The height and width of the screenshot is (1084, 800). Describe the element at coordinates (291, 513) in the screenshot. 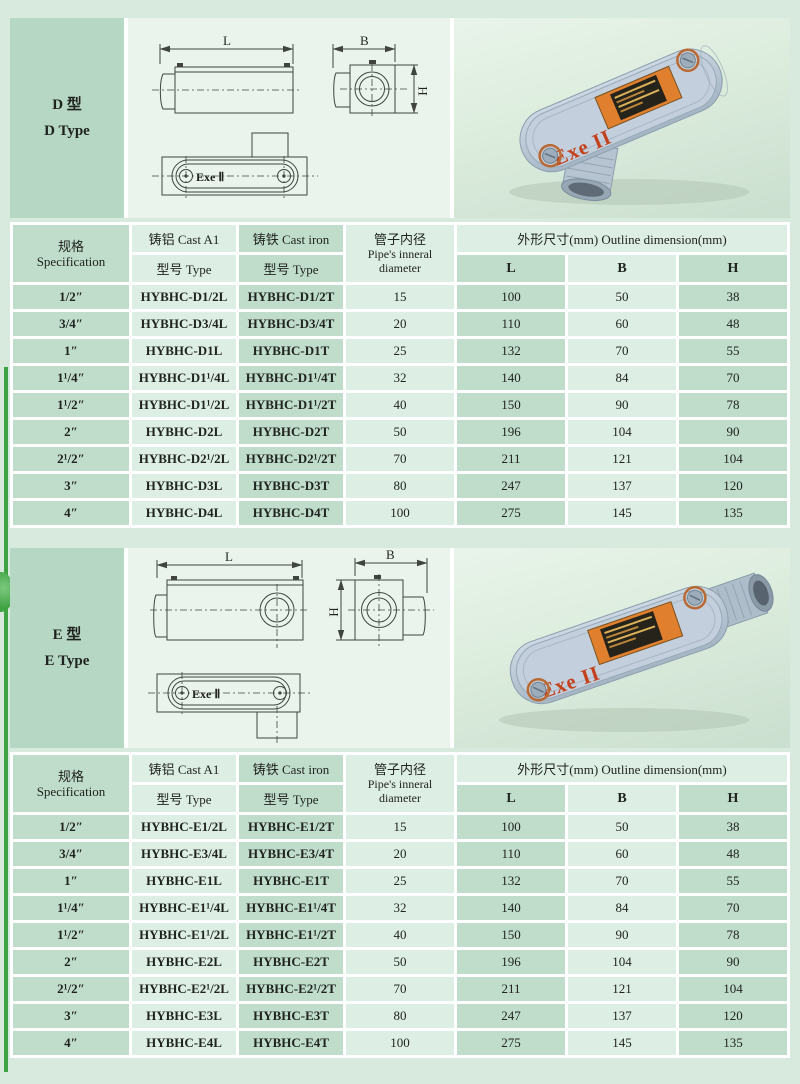

I see `cell-iron: HYBHC-D4T` at that location.